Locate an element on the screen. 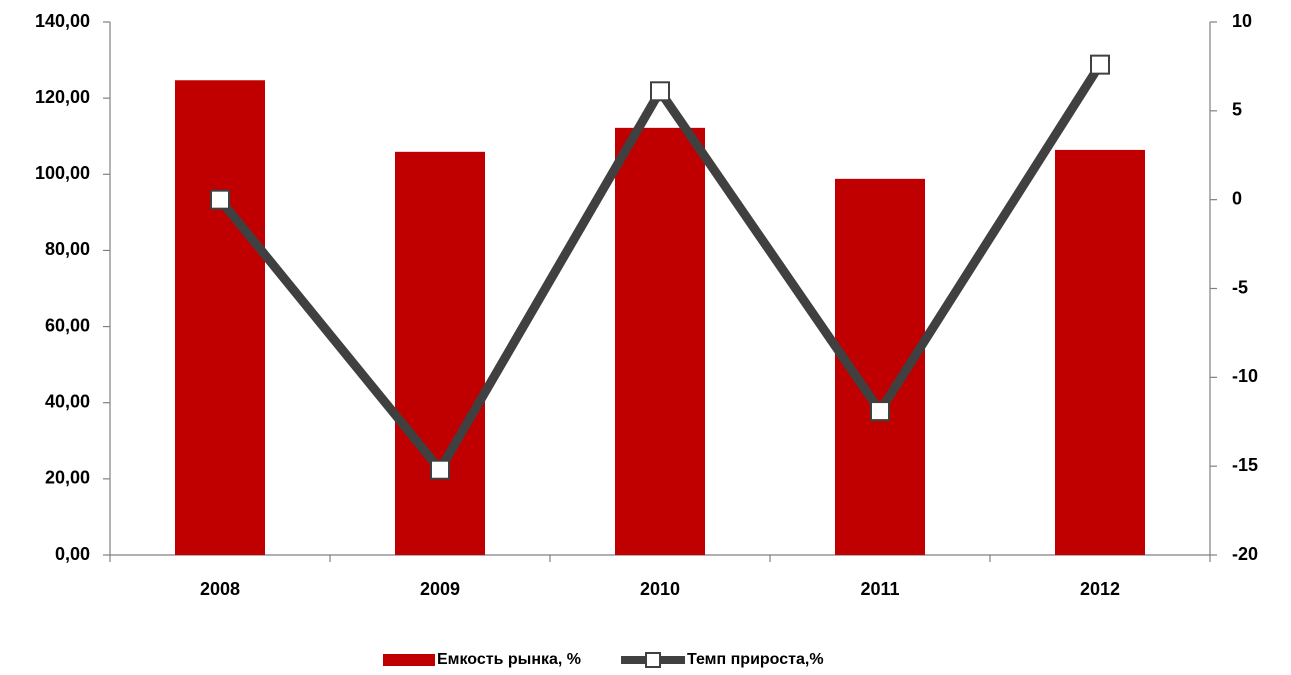 The height and width of the screenshot is (675, 1291). y-tick-label: 0,00 is located at coordinates (72, 554).